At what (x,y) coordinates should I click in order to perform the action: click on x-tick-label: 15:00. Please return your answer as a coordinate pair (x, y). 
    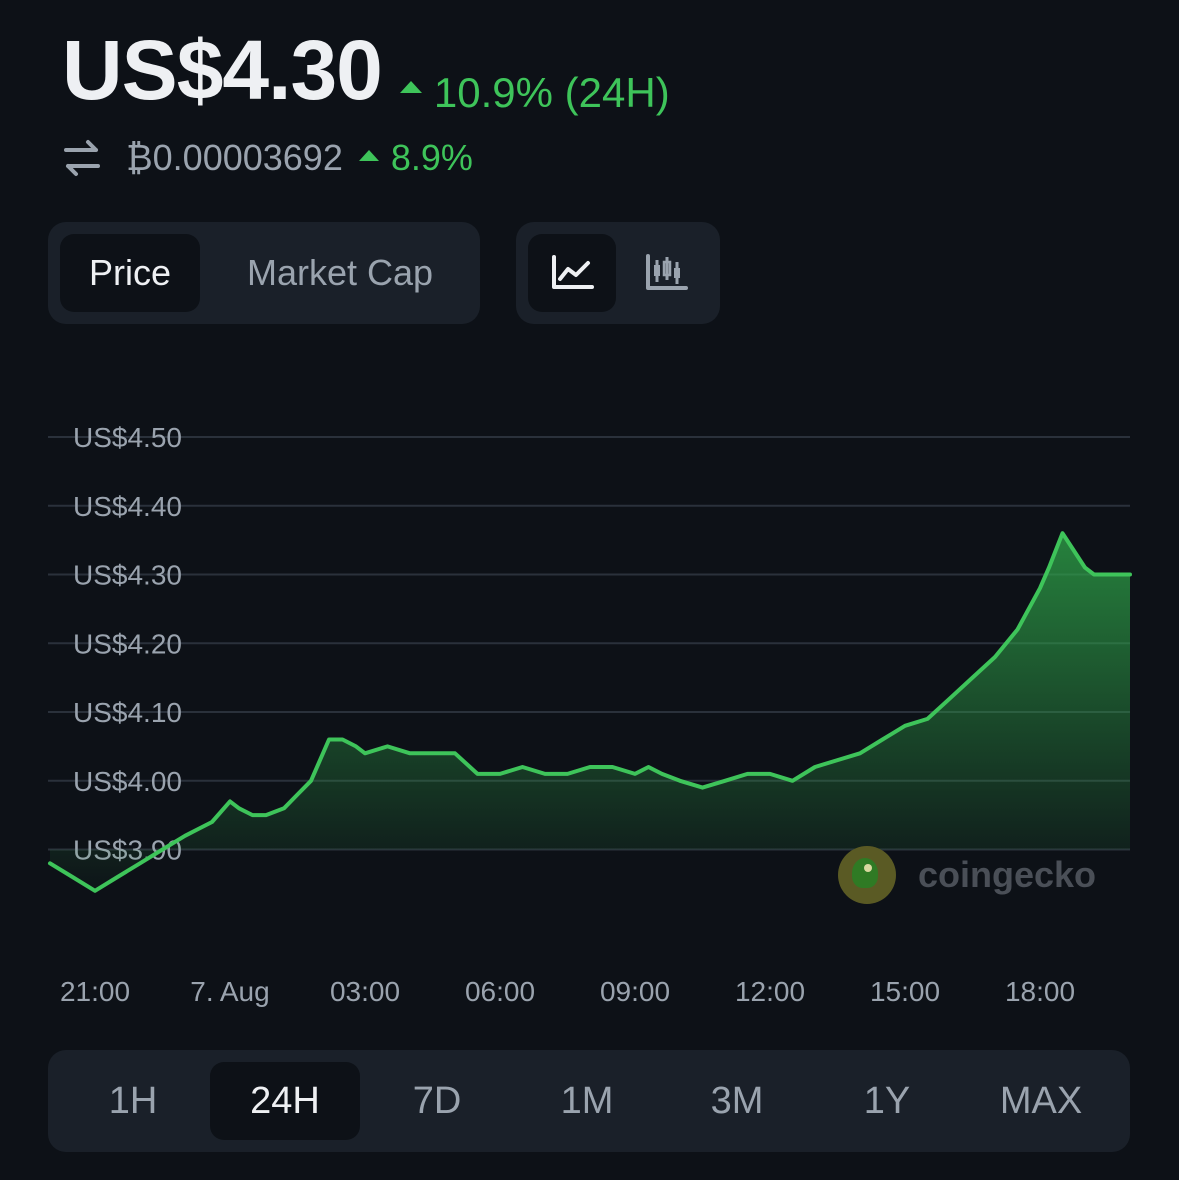
    Looking at the image, I should click on (905, 991).